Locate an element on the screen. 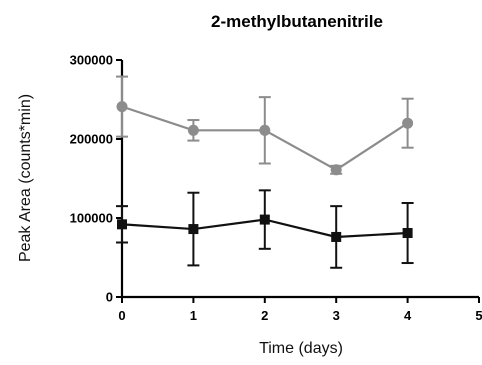 Image resolution: width=482 pixels, height=365 pixels. x-tick-label: 0 is located at coordinates (121, 315).